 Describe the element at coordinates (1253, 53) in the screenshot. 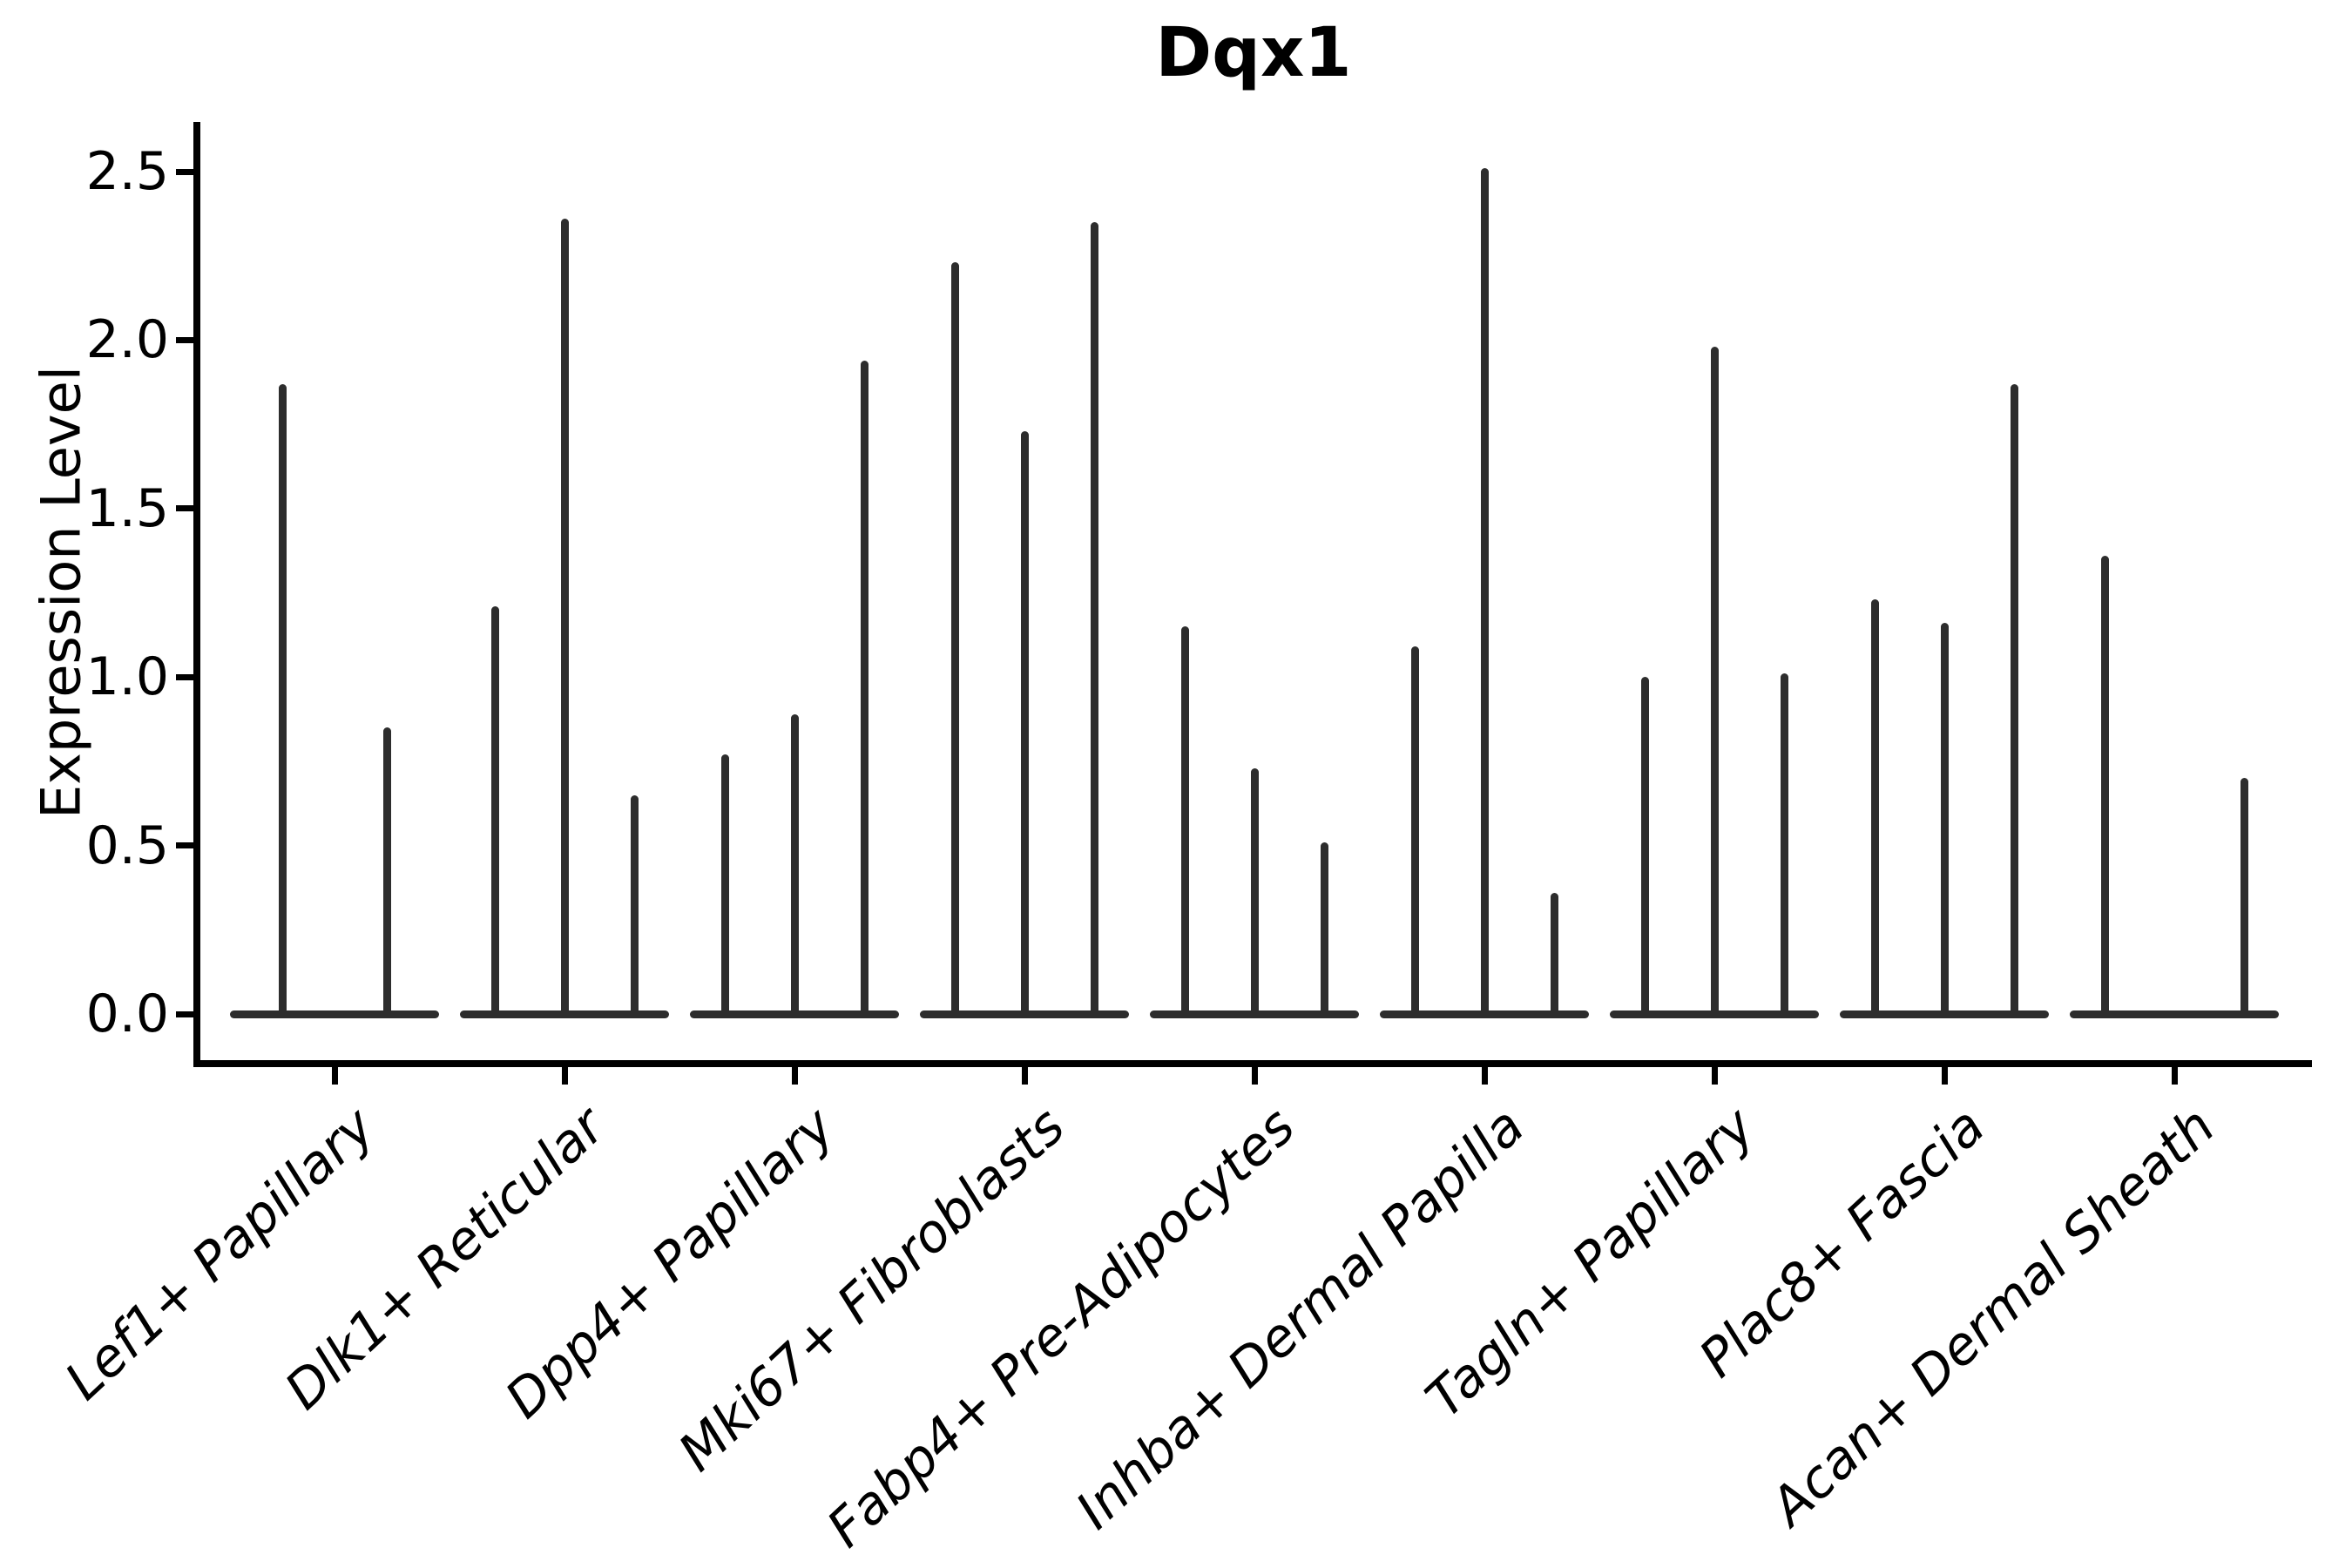

I see `chart-title: Dqx1` at that location.